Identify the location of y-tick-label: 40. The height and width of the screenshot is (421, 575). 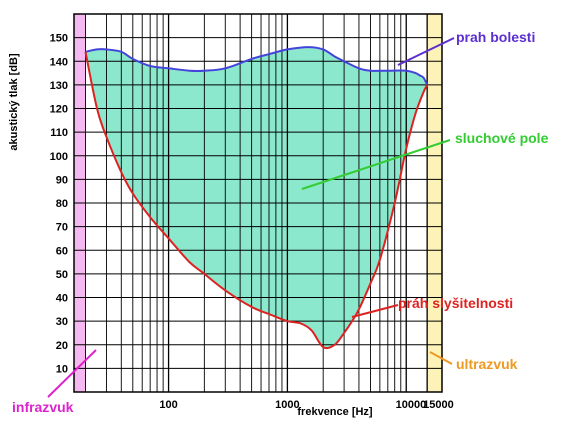
(62, 299).